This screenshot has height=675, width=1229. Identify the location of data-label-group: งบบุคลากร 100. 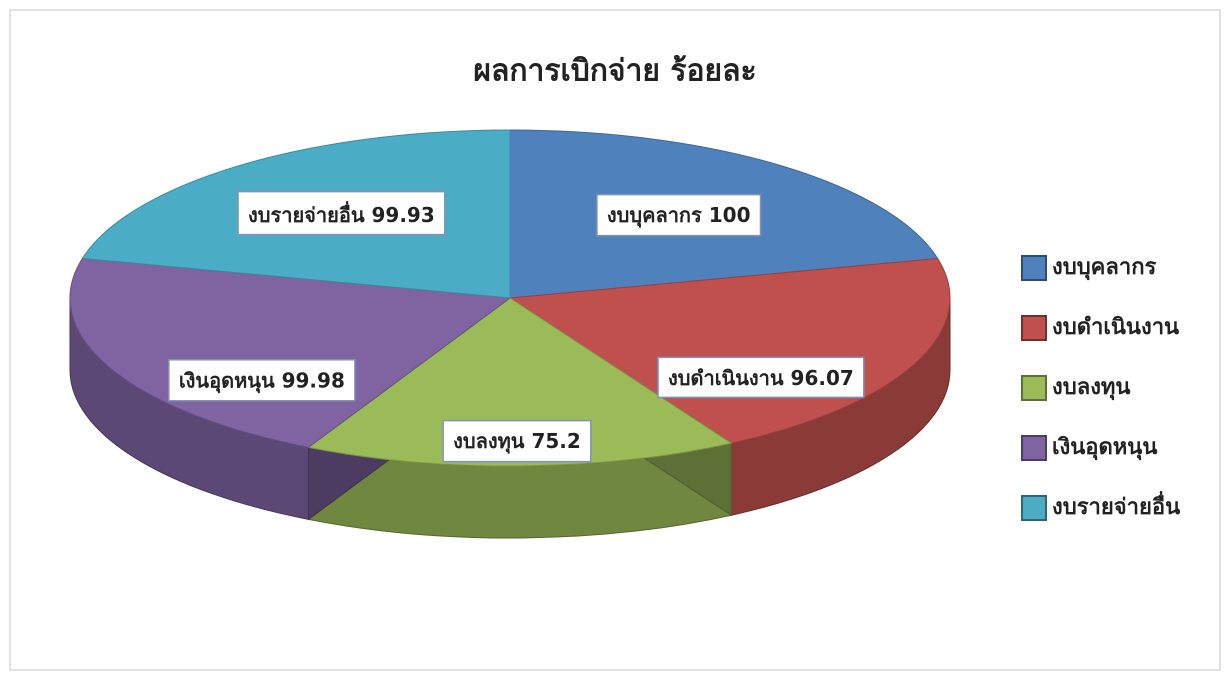
(679, 215).